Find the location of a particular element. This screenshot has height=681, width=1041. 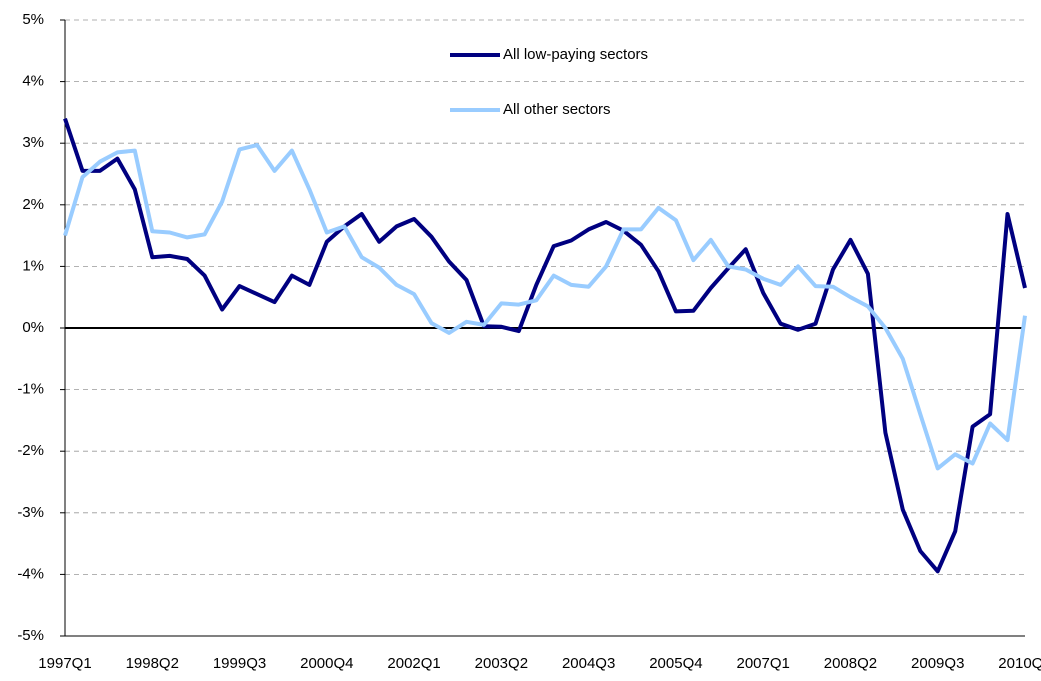

y-tick-label: 3% is located at coordinates (33, 142).